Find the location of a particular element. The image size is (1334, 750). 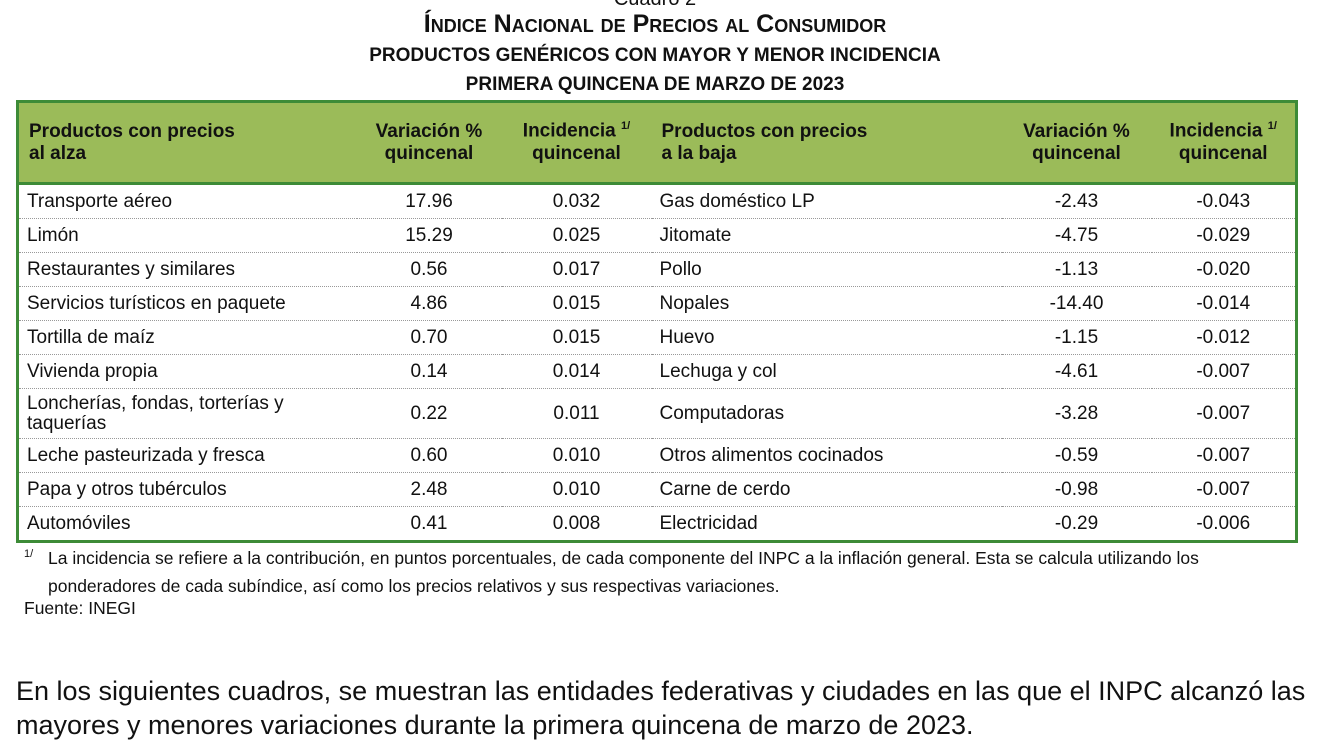

table-cell: Electricidad is located at coordinates (826, 524).